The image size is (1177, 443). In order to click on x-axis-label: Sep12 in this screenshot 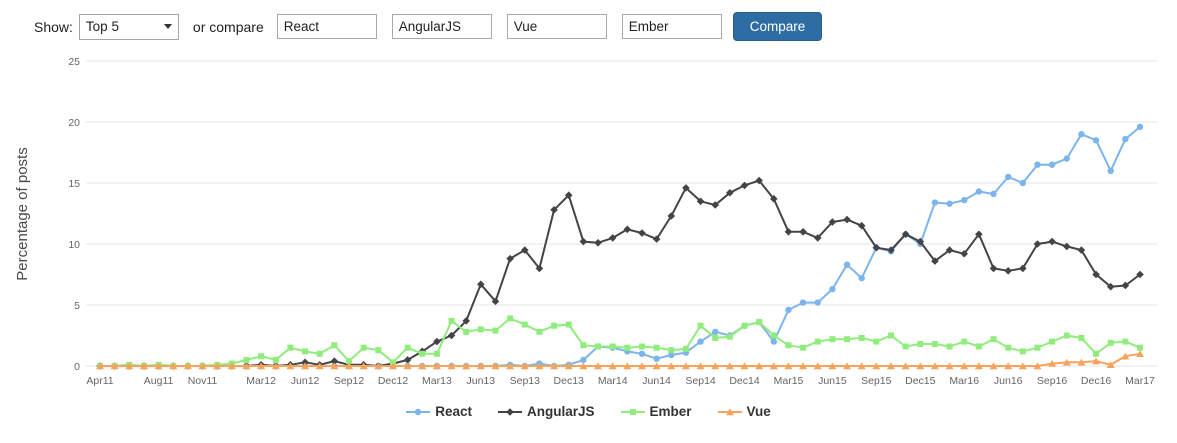, I will do `click(349, 381)`.